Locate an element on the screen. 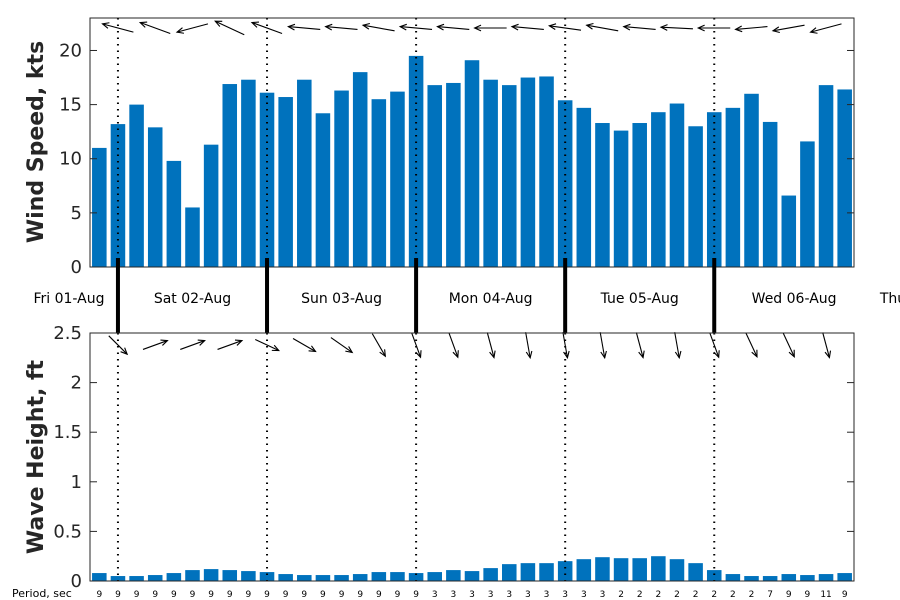  wind-ytick-label: 15 is located at coordinates (70, 105).